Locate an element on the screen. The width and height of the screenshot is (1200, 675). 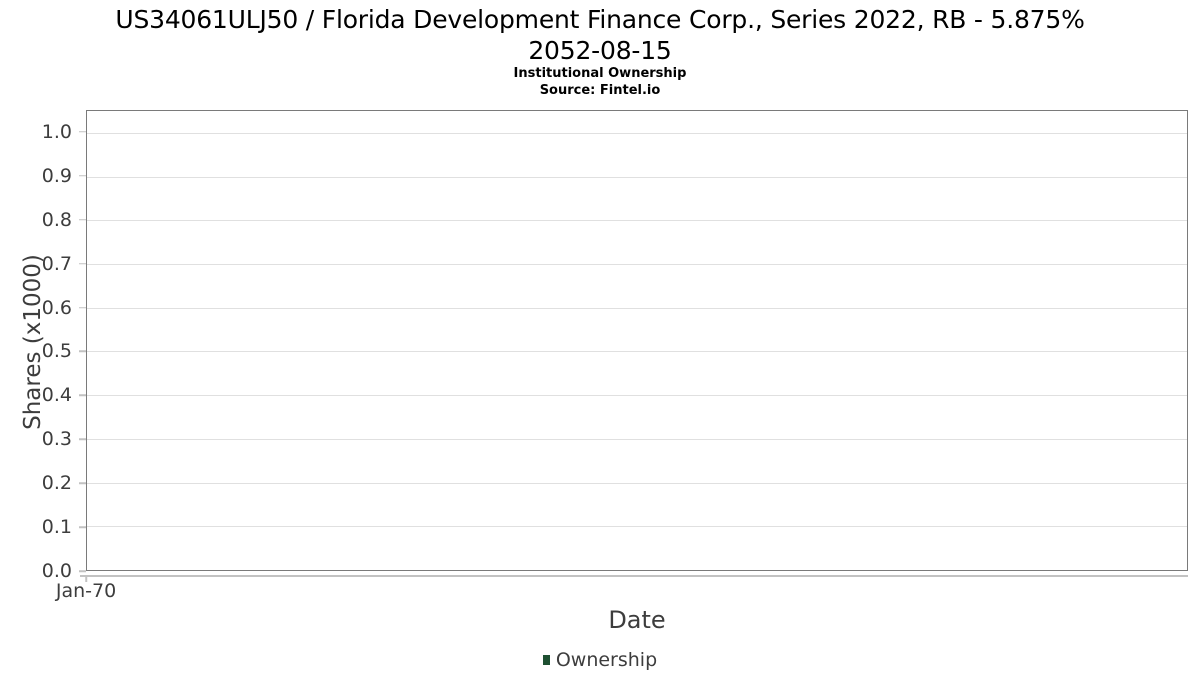
y-axis-tick-label: 0.7 is located at coordinates (56, 263).